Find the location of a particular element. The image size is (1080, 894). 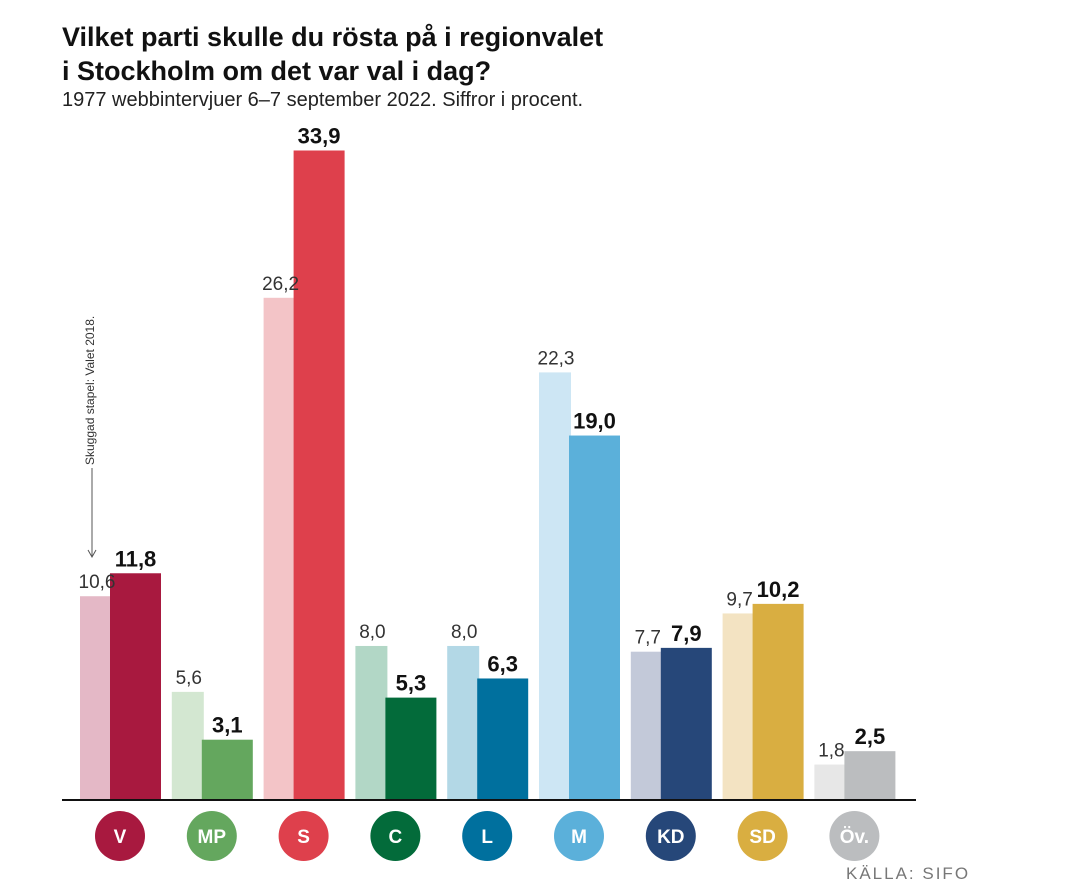

party-badge-m is located at coordinates (579, 836).